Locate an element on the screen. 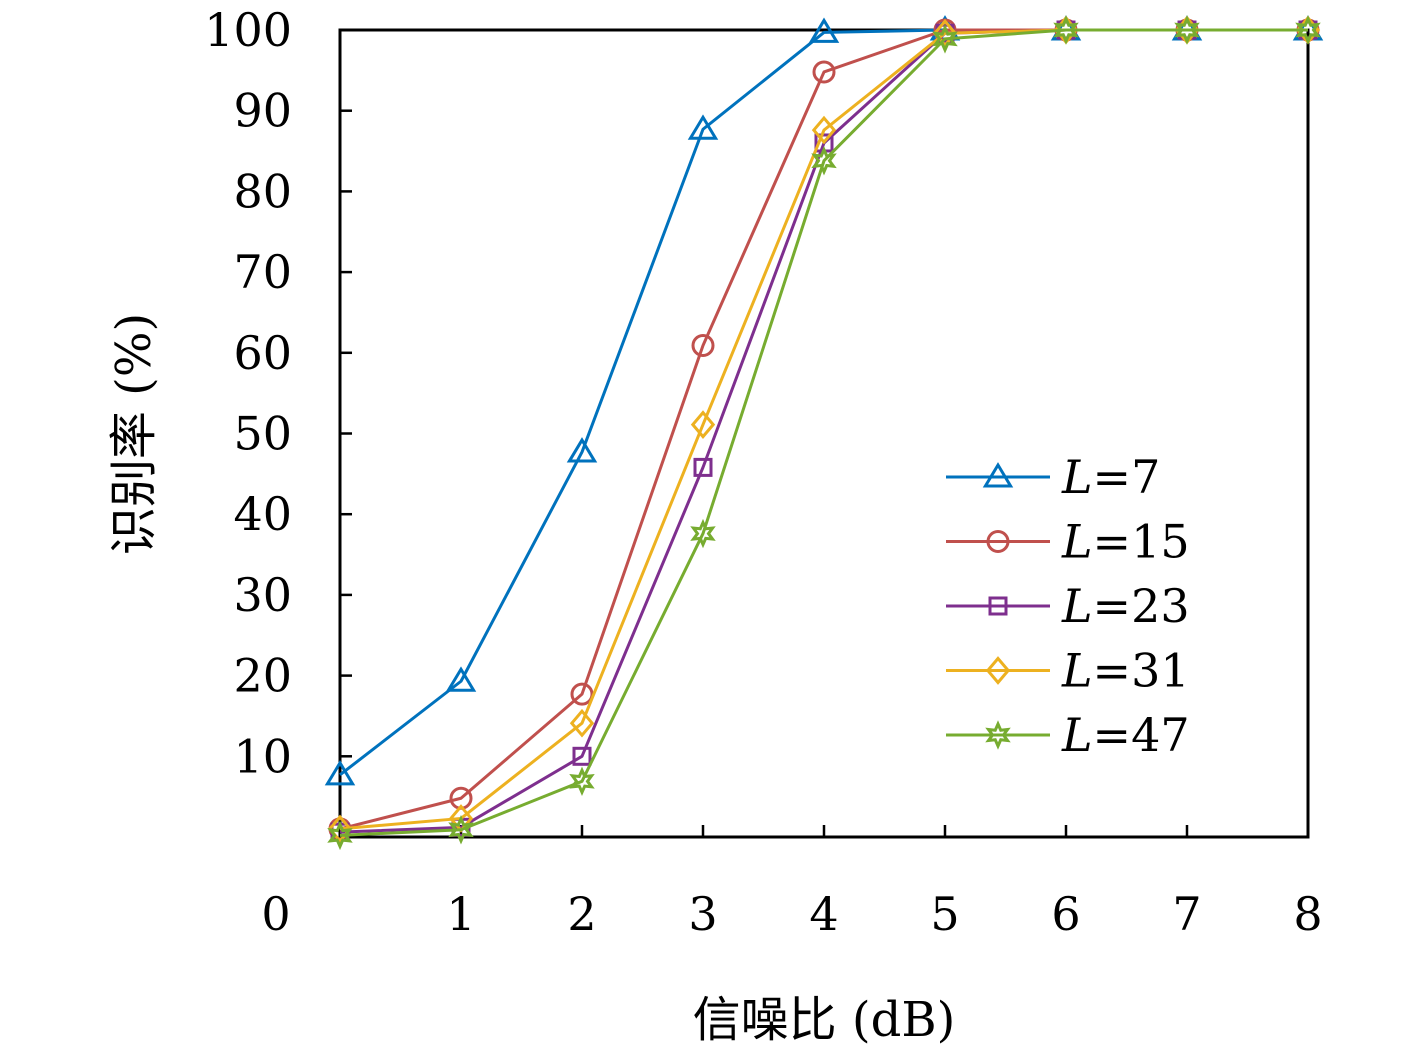  y-tick-label: 60 is located at coordinates (262, 353).